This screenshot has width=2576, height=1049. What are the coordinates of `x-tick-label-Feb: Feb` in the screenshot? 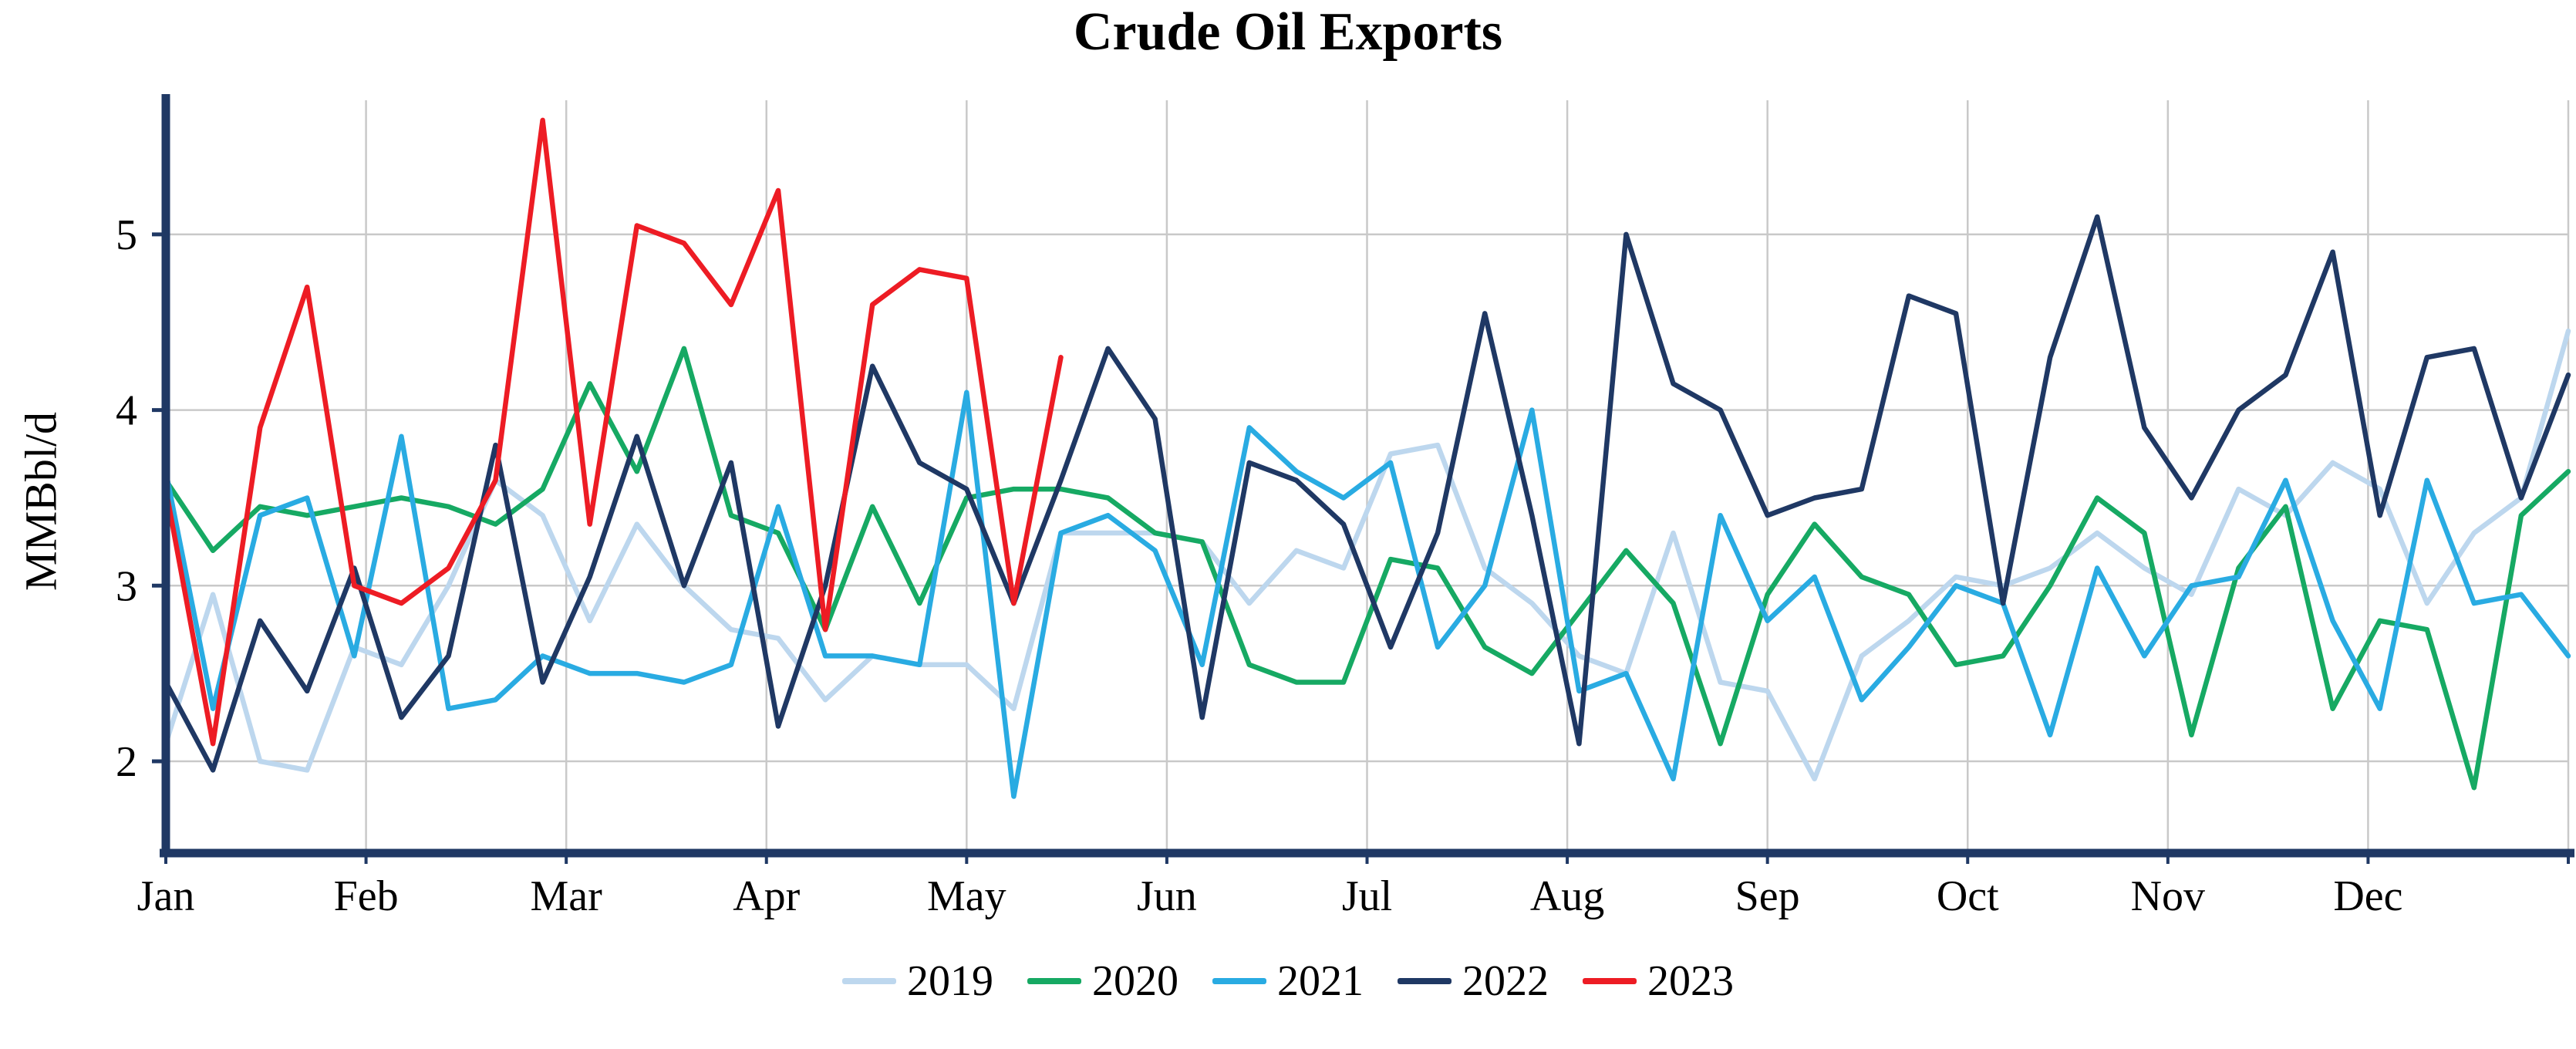 It's located at (366, 896).